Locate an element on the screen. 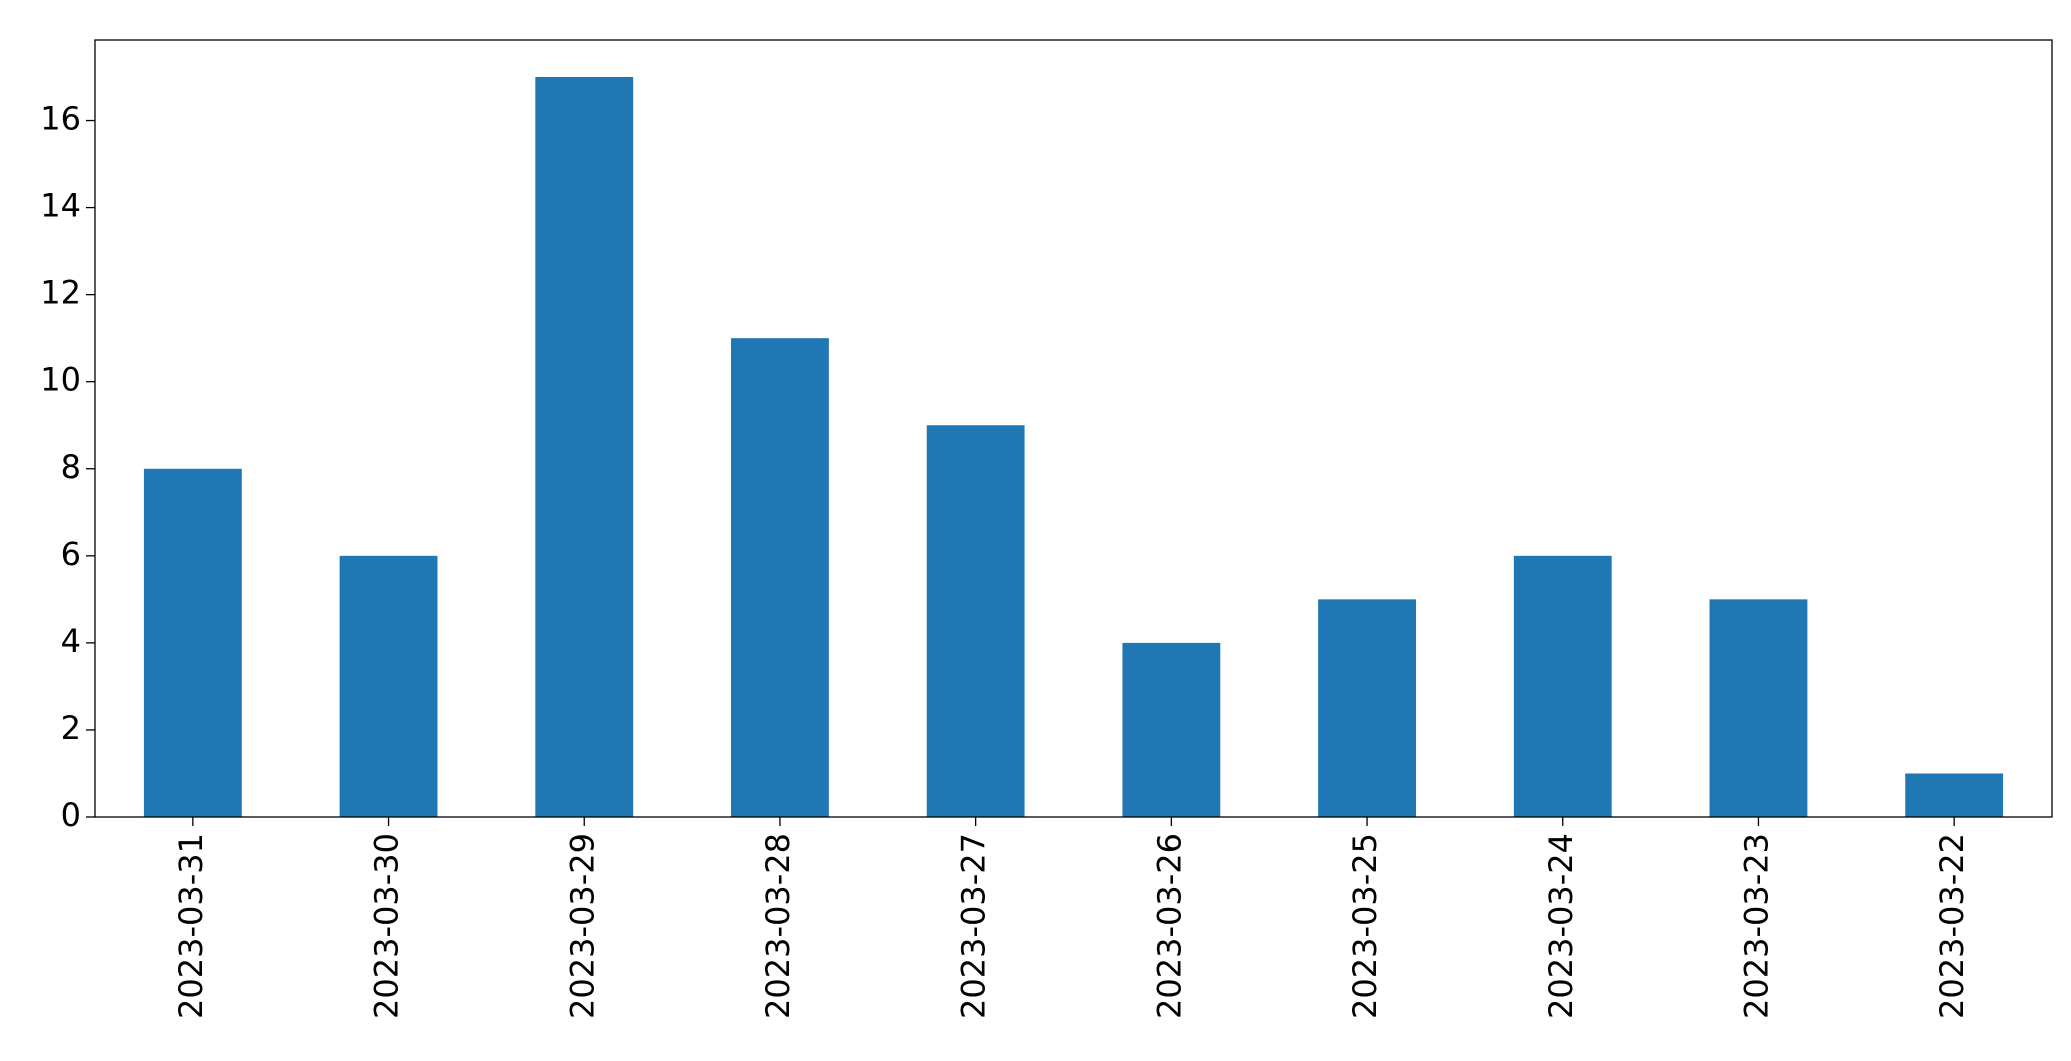  x-tick-label: 2023-03-22 is located at coordinates (1952, 926).